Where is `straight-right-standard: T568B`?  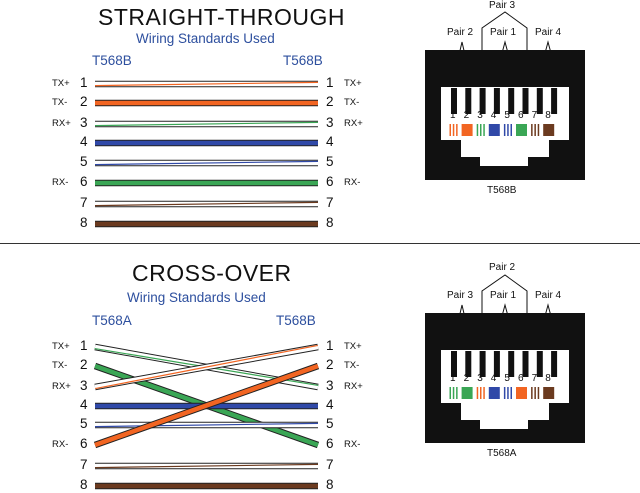
straight-right-standard: T568B is located at coordinates (303, 60).